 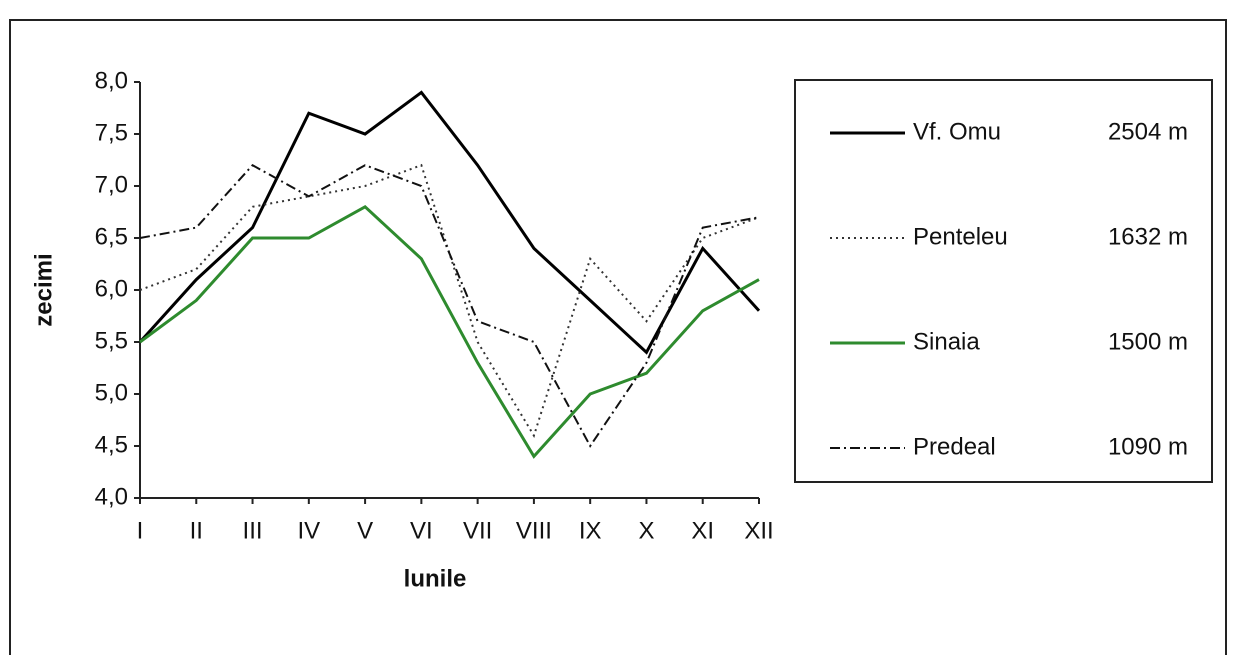 I want to click on x-tick-label: VIII, so click(x=534, y=530).